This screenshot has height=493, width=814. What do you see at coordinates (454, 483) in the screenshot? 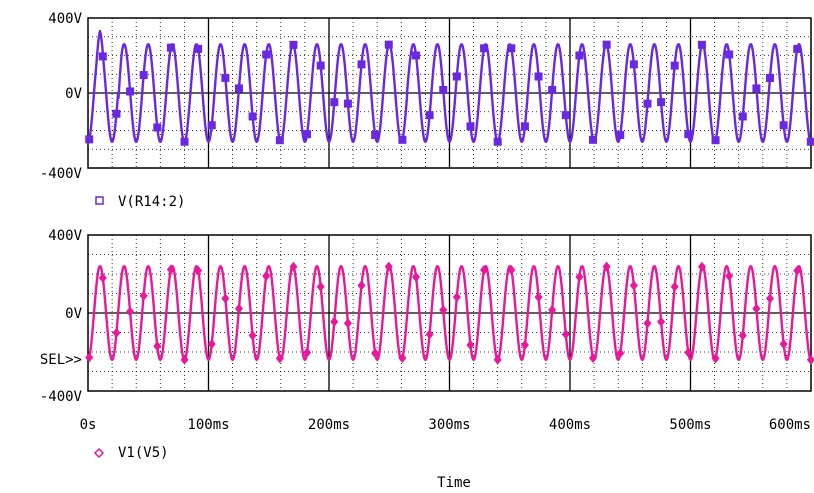
I see `x-axis-label: Time` at bounding box center [454, 483].